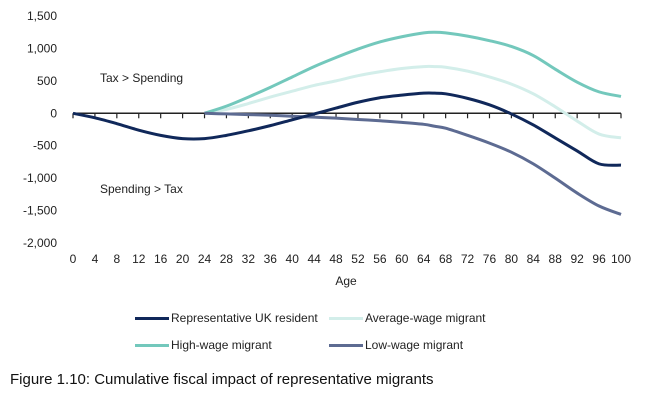 The image size is (655, 401). I want to click on legend-item-low-wage-migrant: Low-wage migrant, so click(396, 345).